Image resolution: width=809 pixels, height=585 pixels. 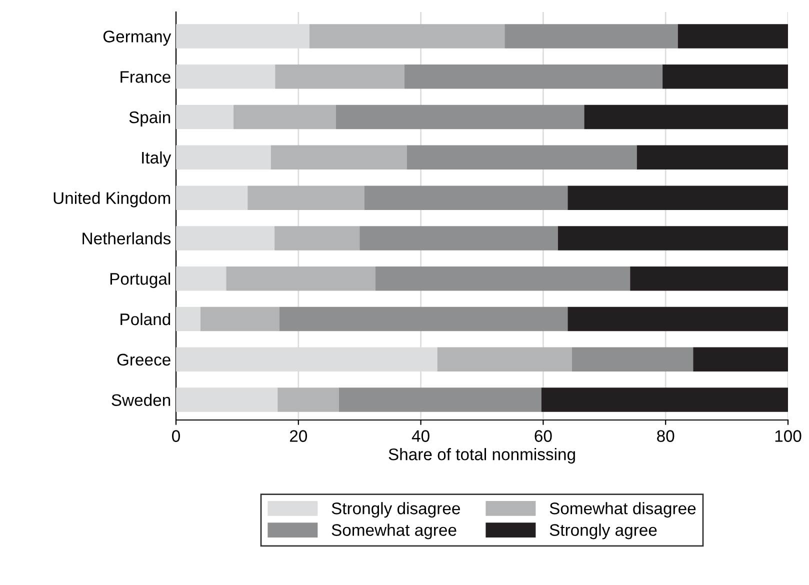 What do you see at coordinates (481, 456) in the screenshot?
I see `x-axis-title: Share of total nonmissing` at bounding box center [481, 456].